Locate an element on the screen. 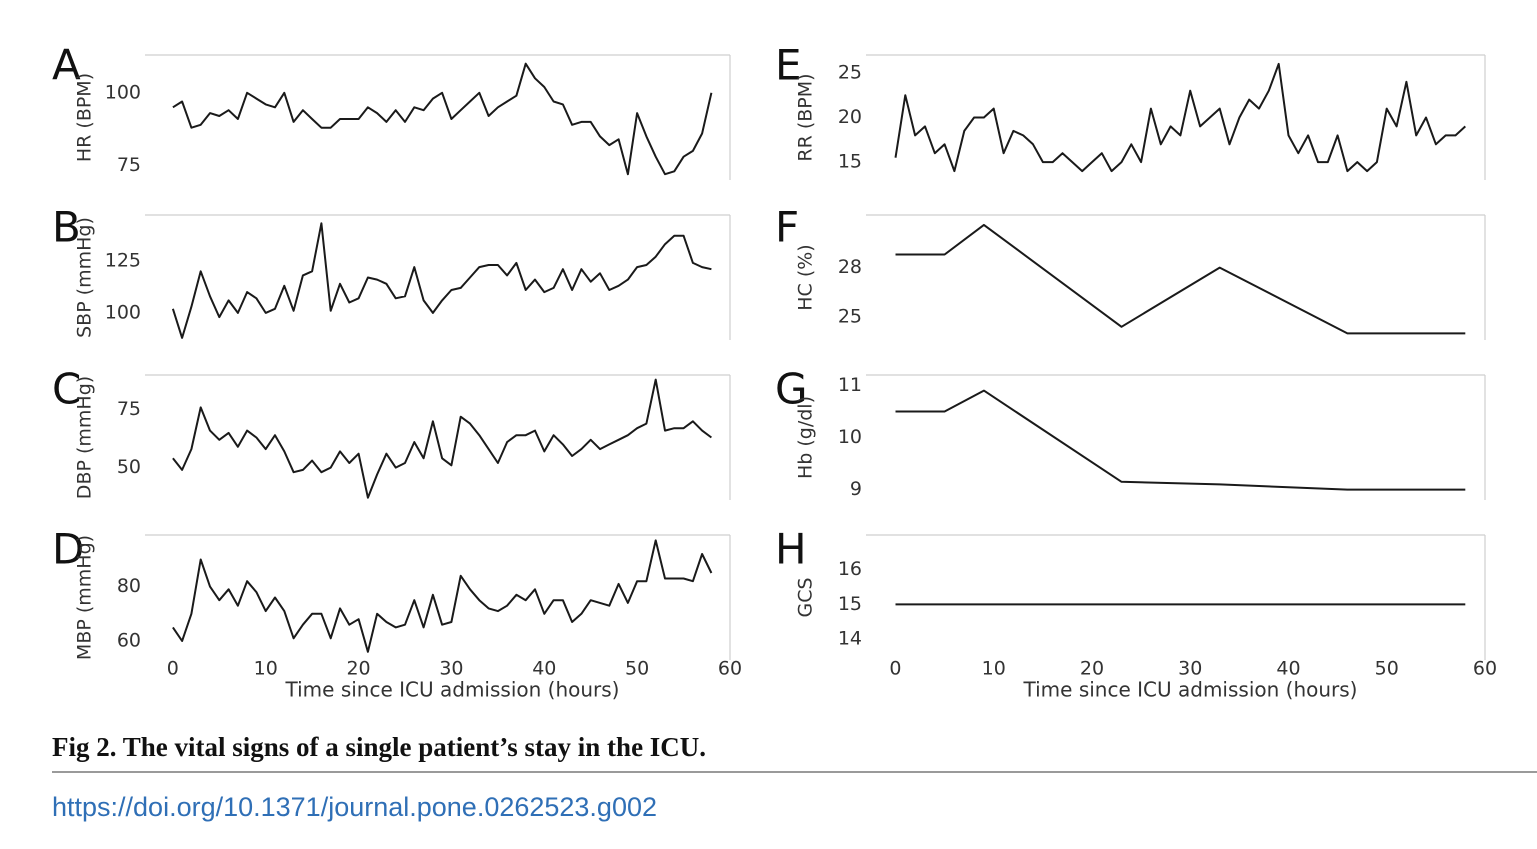 This screenshot has width=1537, height=849. panel-g: GHb (g/dl) 9 10 11 is located at coordinates (1130, 432).